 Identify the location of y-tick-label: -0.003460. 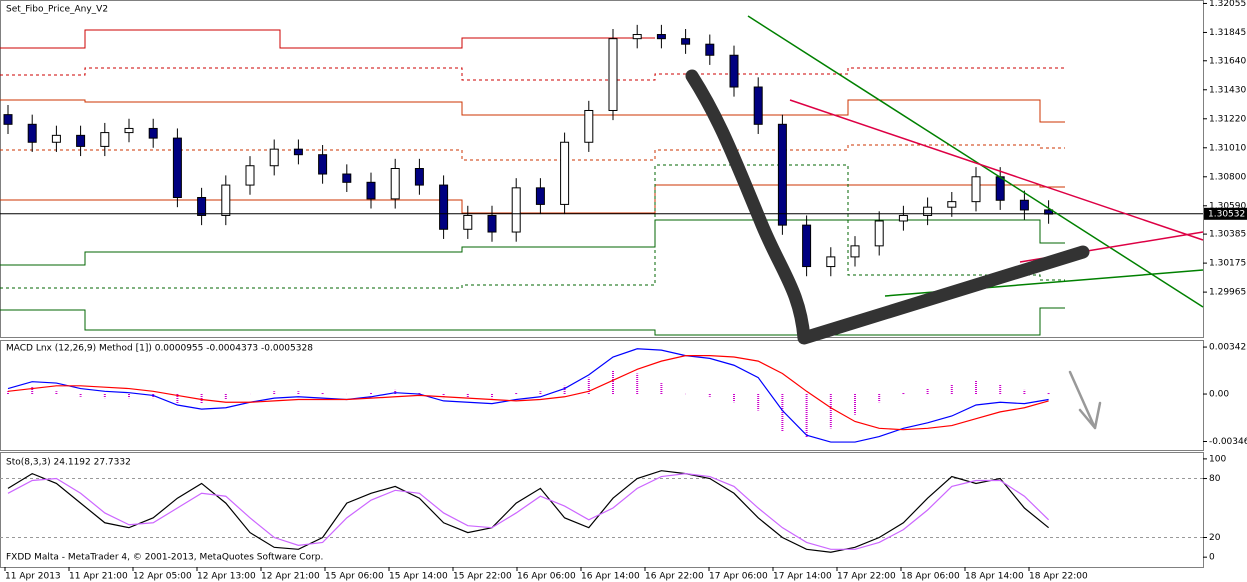
(1228, 442).